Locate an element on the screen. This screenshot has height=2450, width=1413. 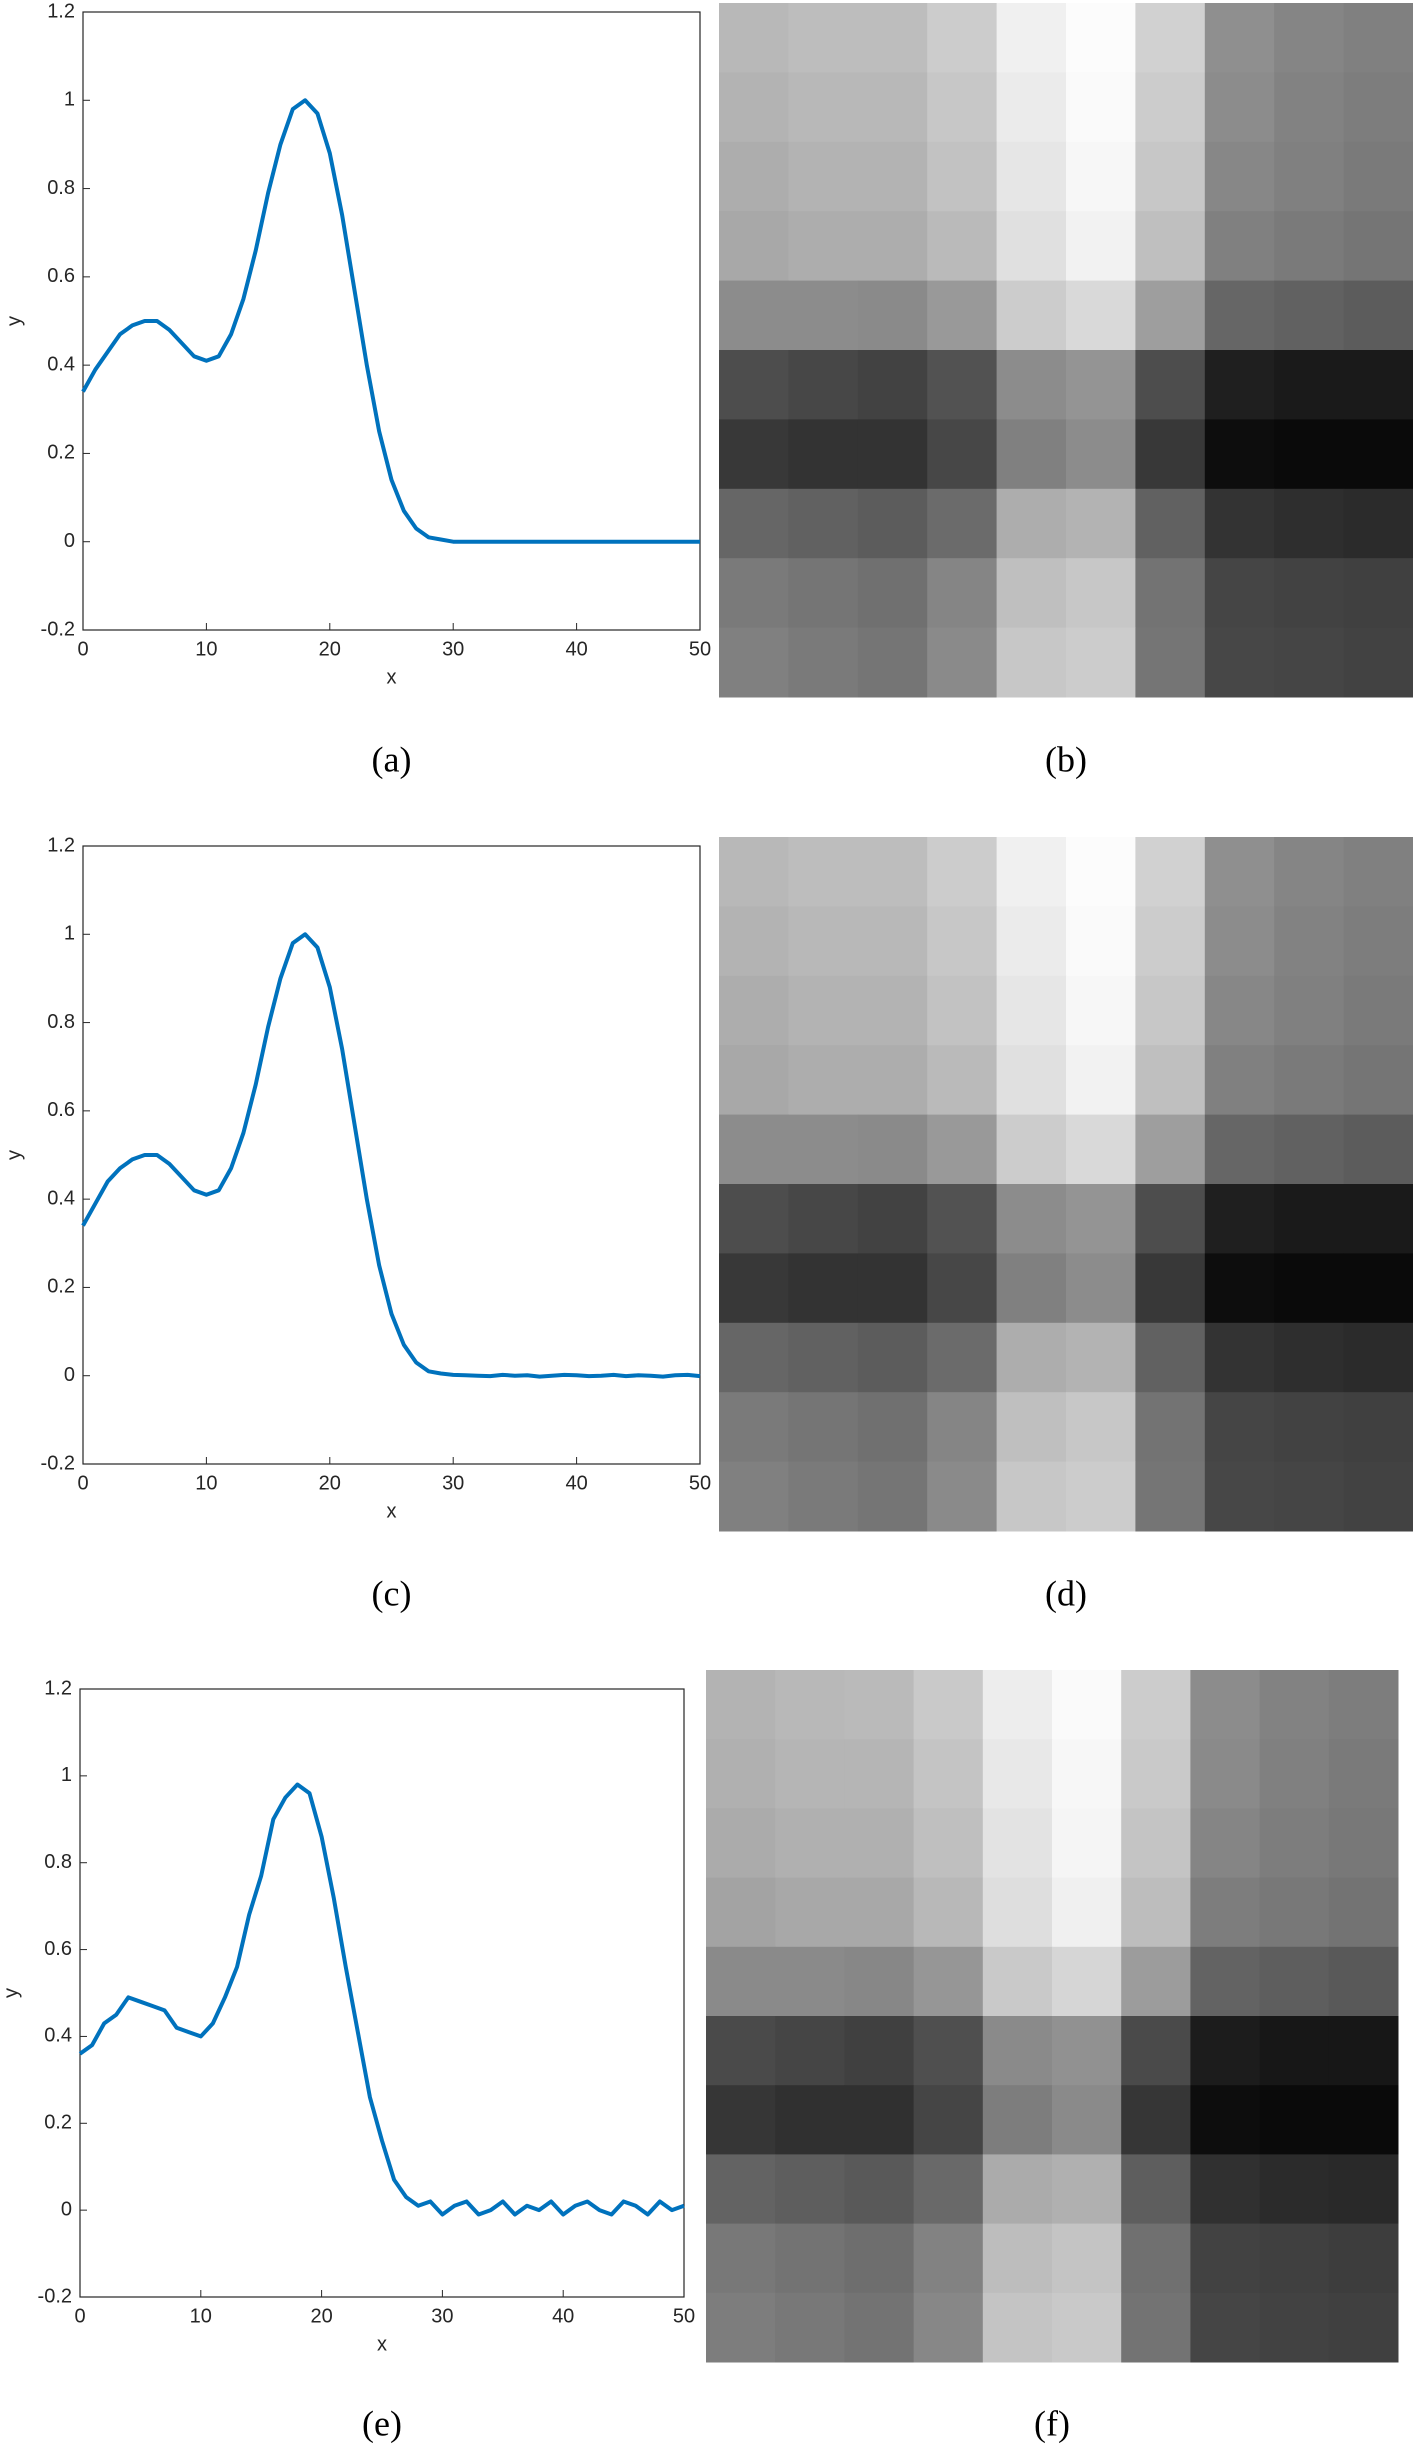
y-tick-label: 0.4 is located at coordinates (58, 2036).